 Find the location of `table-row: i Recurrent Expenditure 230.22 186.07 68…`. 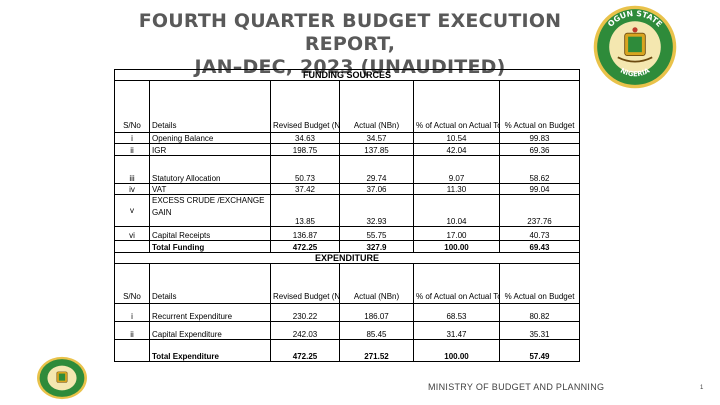

table-row: i Recurrent Expenditure 230.22 186.07 68… is located at coordinates (347, 312).